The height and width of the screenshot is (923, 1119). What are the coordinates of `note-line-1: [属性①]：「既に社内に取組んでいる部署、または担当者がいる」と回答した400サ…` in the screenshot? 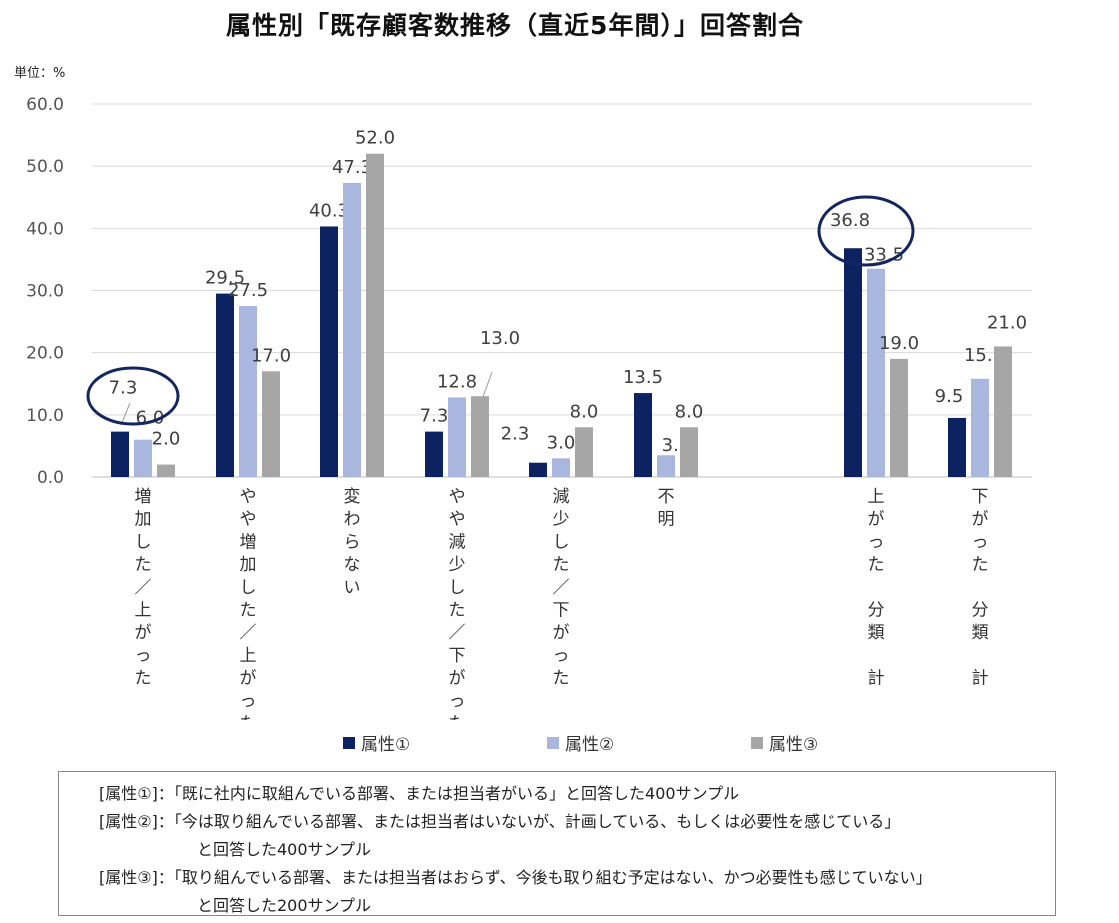 It's located at (419, 793).